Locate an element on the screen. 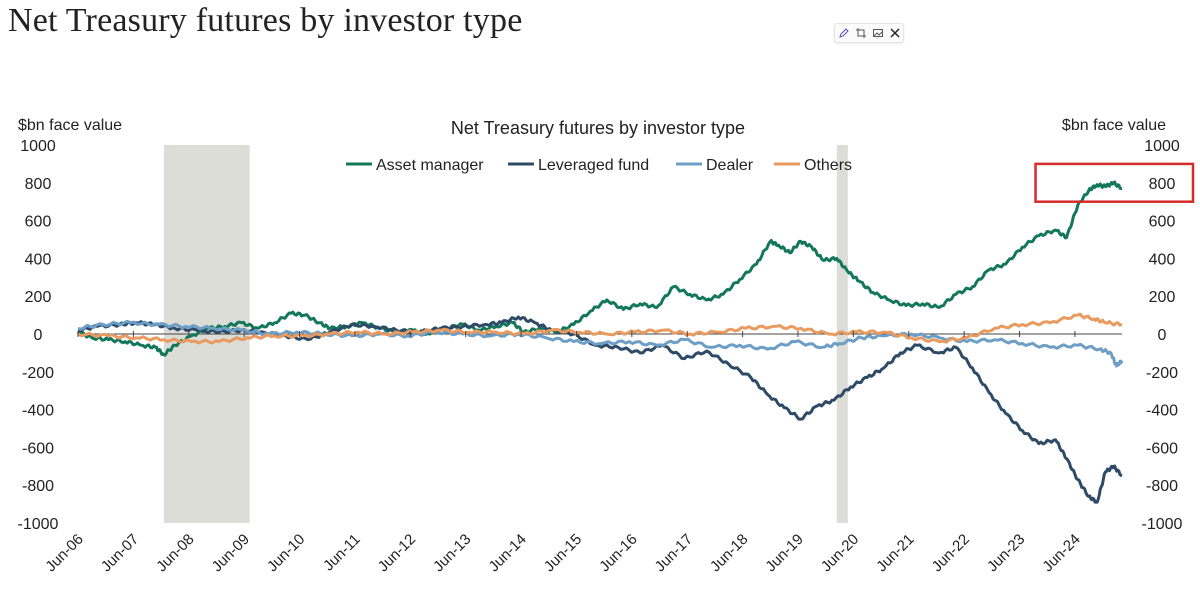 Image resolution: width=1200 pixels, height=594 pixels. x-tick-label: Jun-24 is located at coordinates (1061, 553).